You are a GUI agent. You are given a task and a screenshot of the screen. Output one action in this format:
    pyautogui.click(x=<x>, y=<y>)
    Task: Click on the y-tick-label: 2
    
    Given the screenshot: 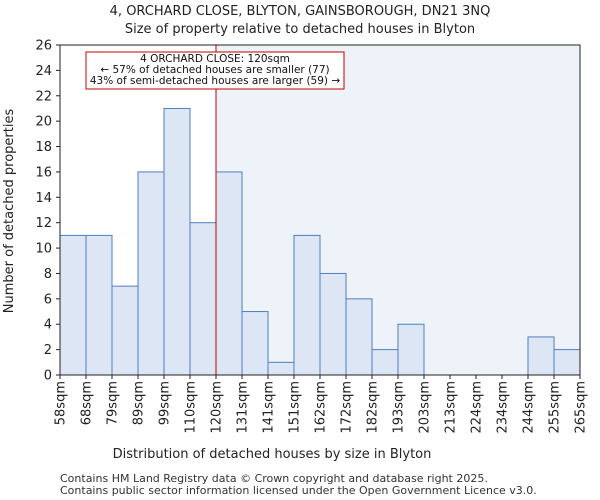 What is the action you would take?
    pyautogui.click(x=48, y=350)
    